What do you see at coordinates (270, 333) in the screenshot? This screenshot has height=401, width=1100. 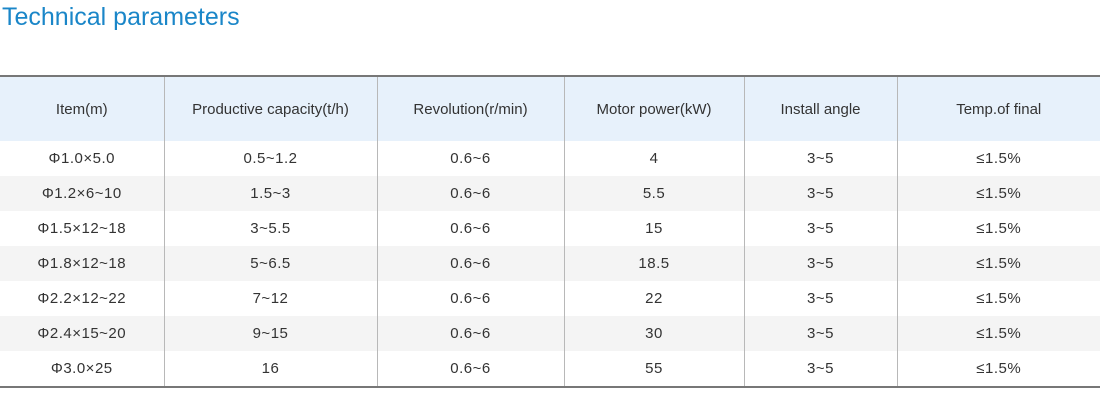 I see `cell-productive-capacity: 9~15` at bounding box center [270, 333].